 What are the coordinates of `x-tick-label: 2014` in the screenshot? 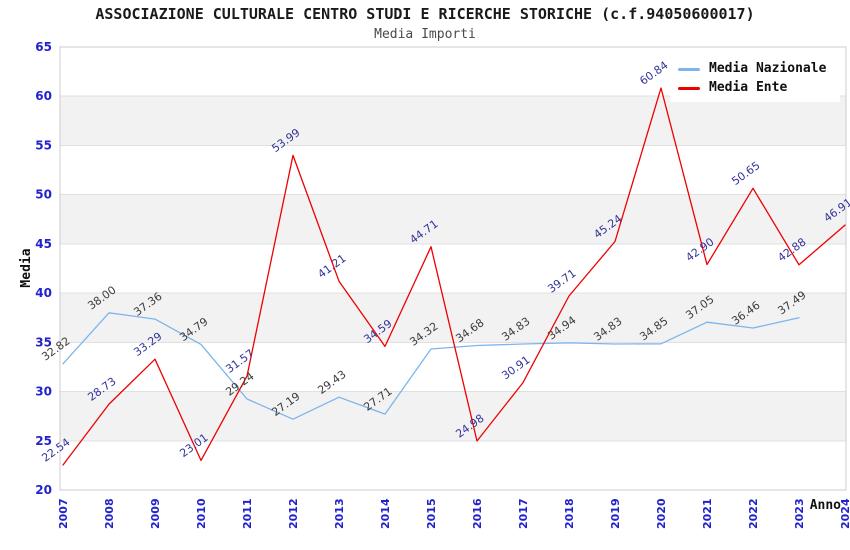 It's located at (385, 513).